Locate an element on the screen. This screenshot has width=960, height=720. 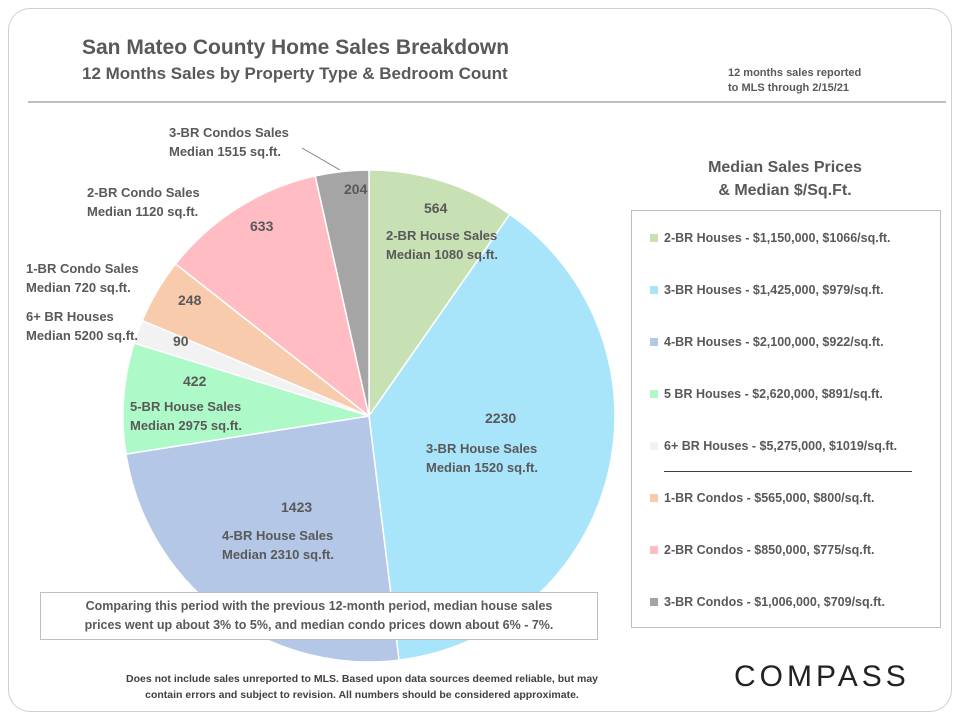
legend-label: 6+ BR Houses - $5,275,000, $1019/sq.ft. is located at coordinates (781, 446).